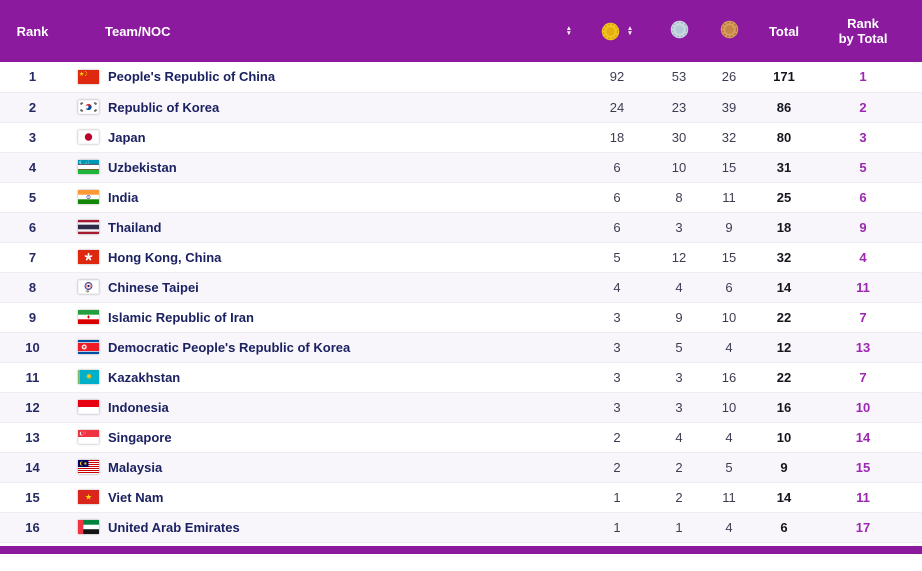  Describe the element at coordinates (617, 107) in the screenshot. I see `gold-count-cell: 24` at that location.